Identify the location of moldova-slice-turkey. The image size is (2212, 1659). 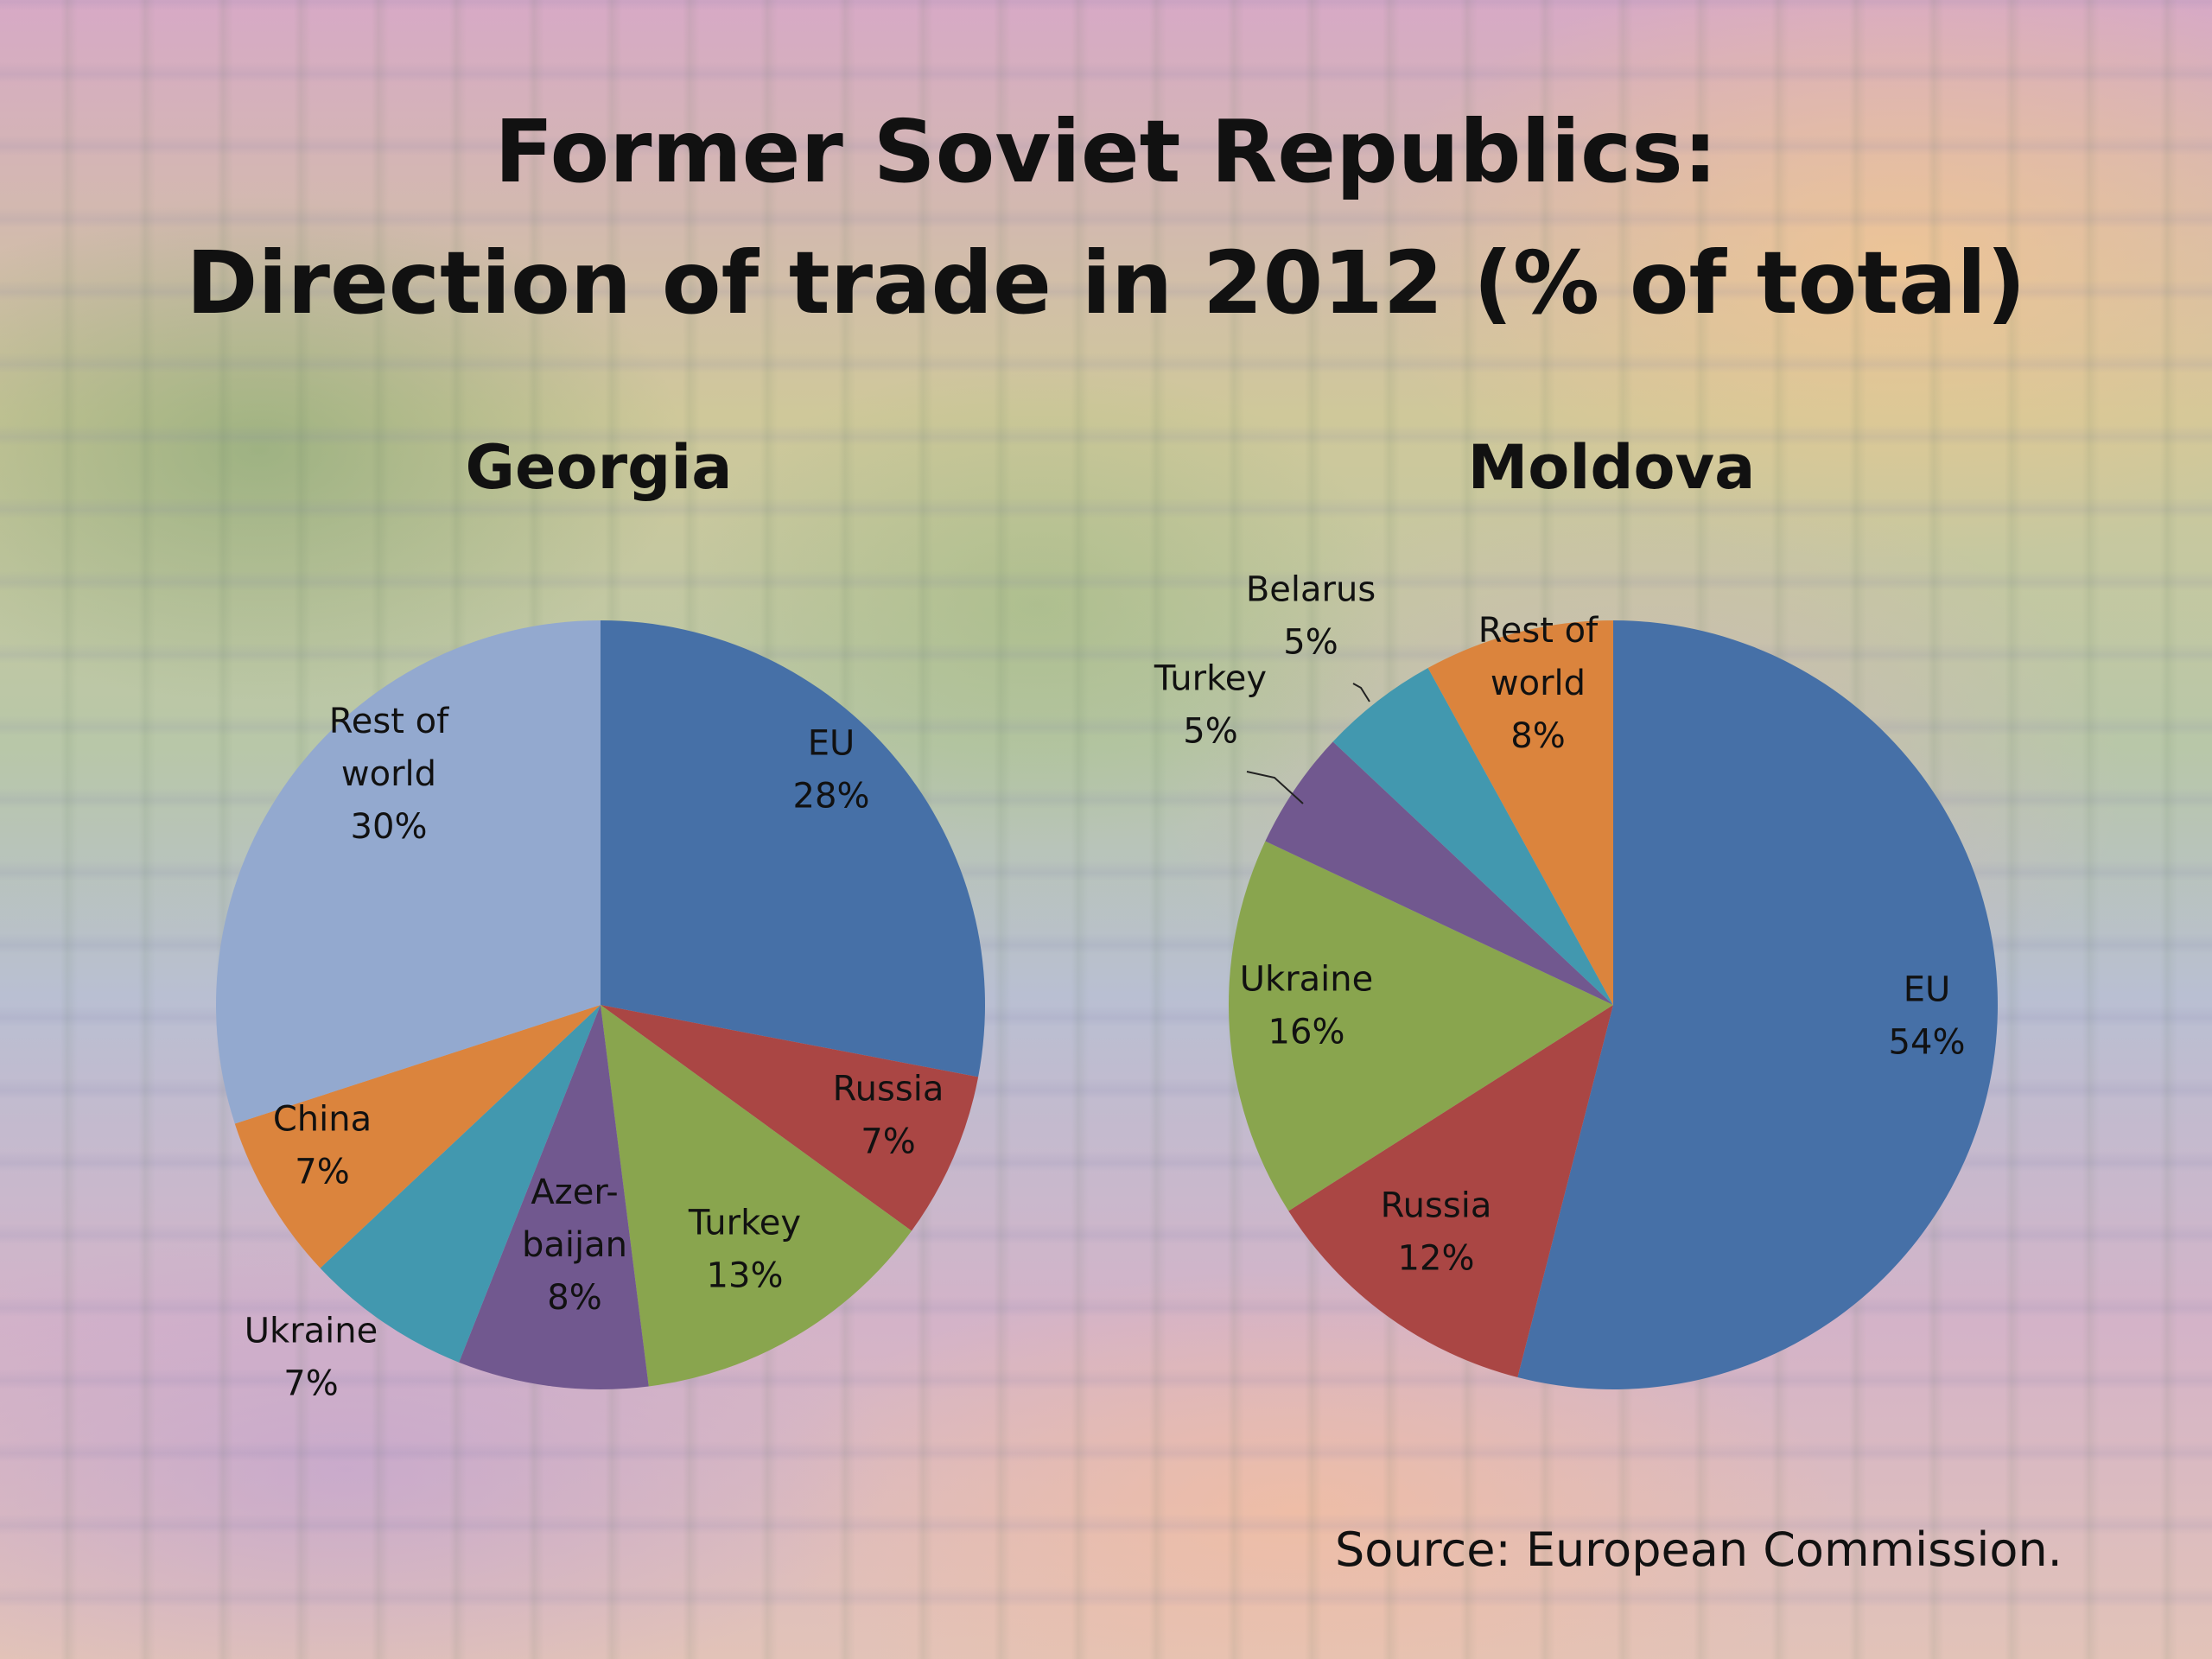
(1439, 873).